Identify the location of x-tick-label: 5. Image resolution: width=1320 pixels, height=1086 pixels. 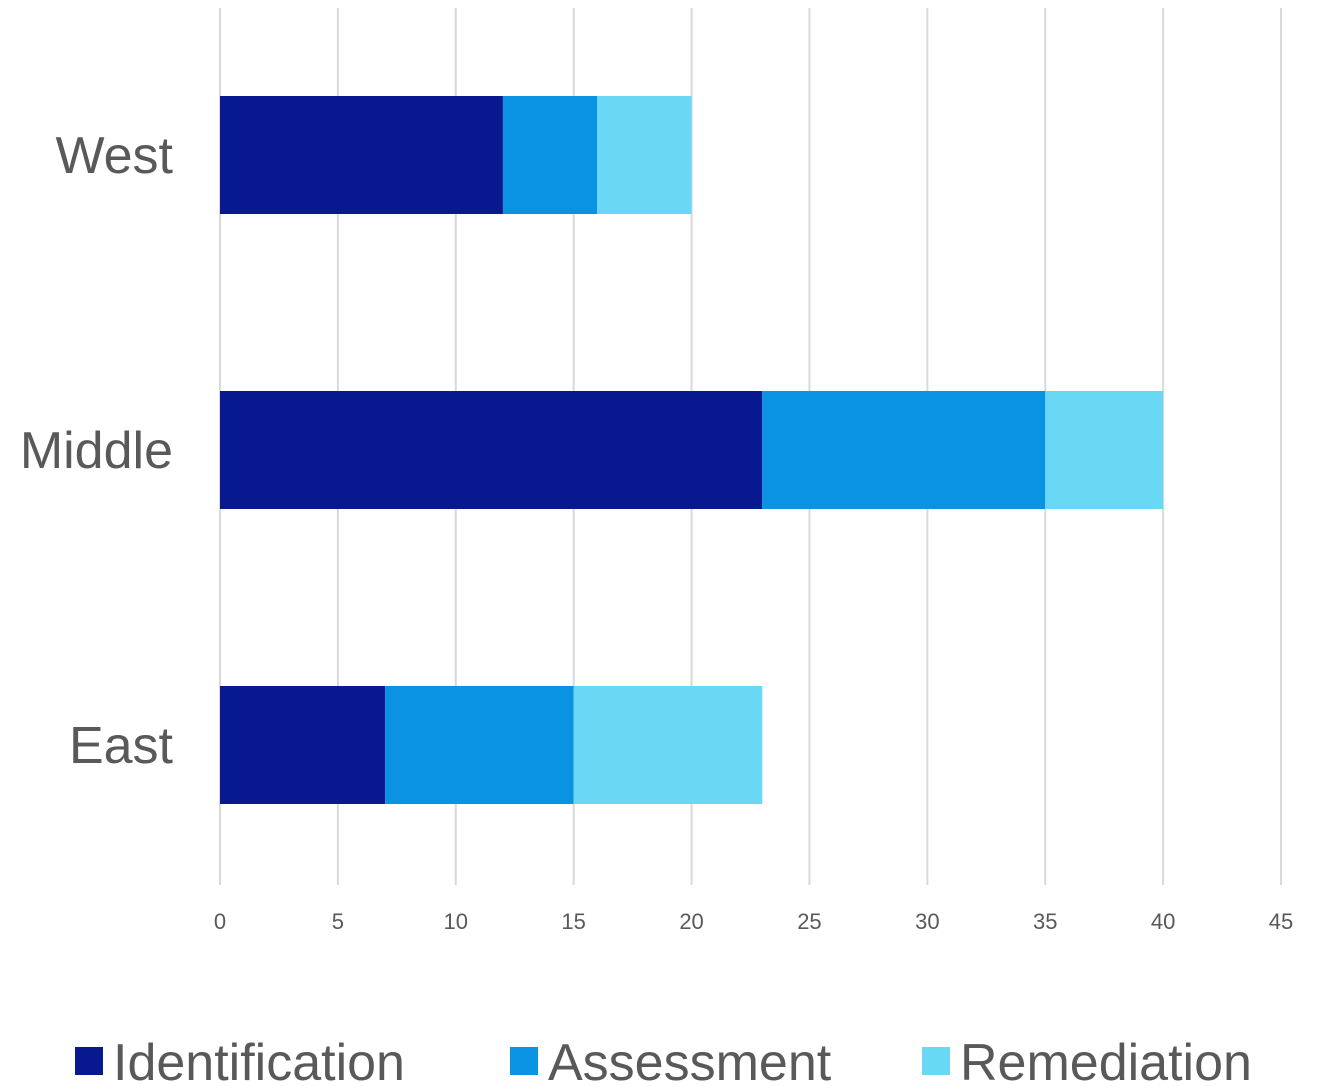
(338, 921).